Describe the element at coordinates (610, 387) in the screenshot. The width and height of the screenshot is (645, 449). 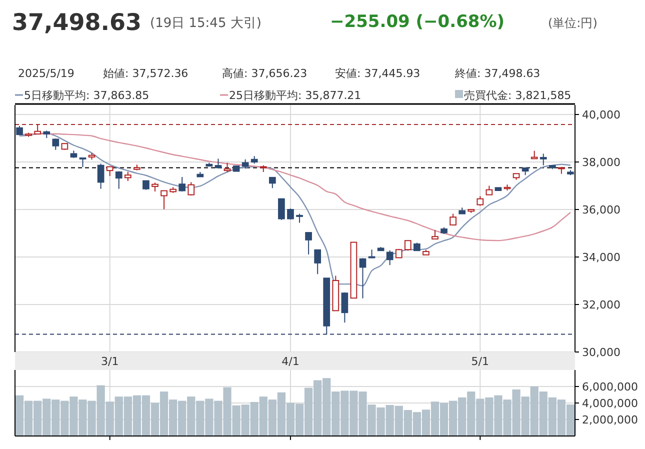
I see `y-tick-label: 6,000,000` at that location.